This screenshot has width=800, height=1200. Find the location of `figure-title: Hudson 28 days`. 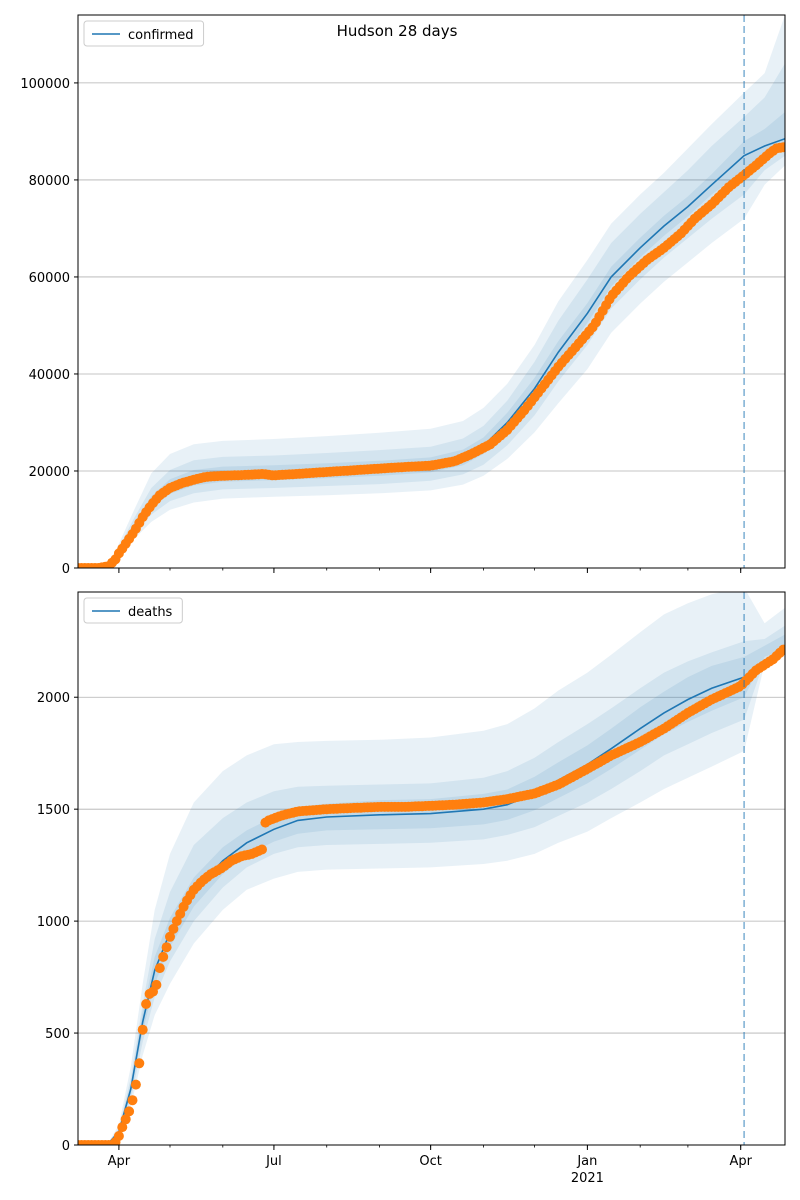

figure-title: Hudson 28 days is located at coordinates (397, 31).